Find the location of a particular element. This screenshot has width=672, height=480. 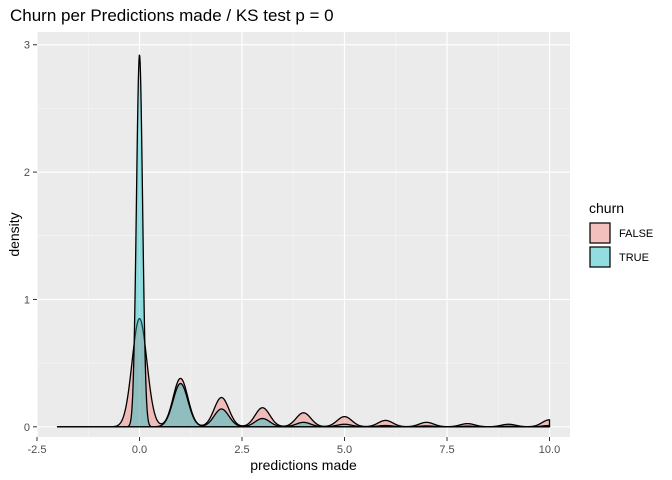

y-tick-label: 3 is located at coordinates (27, 46).